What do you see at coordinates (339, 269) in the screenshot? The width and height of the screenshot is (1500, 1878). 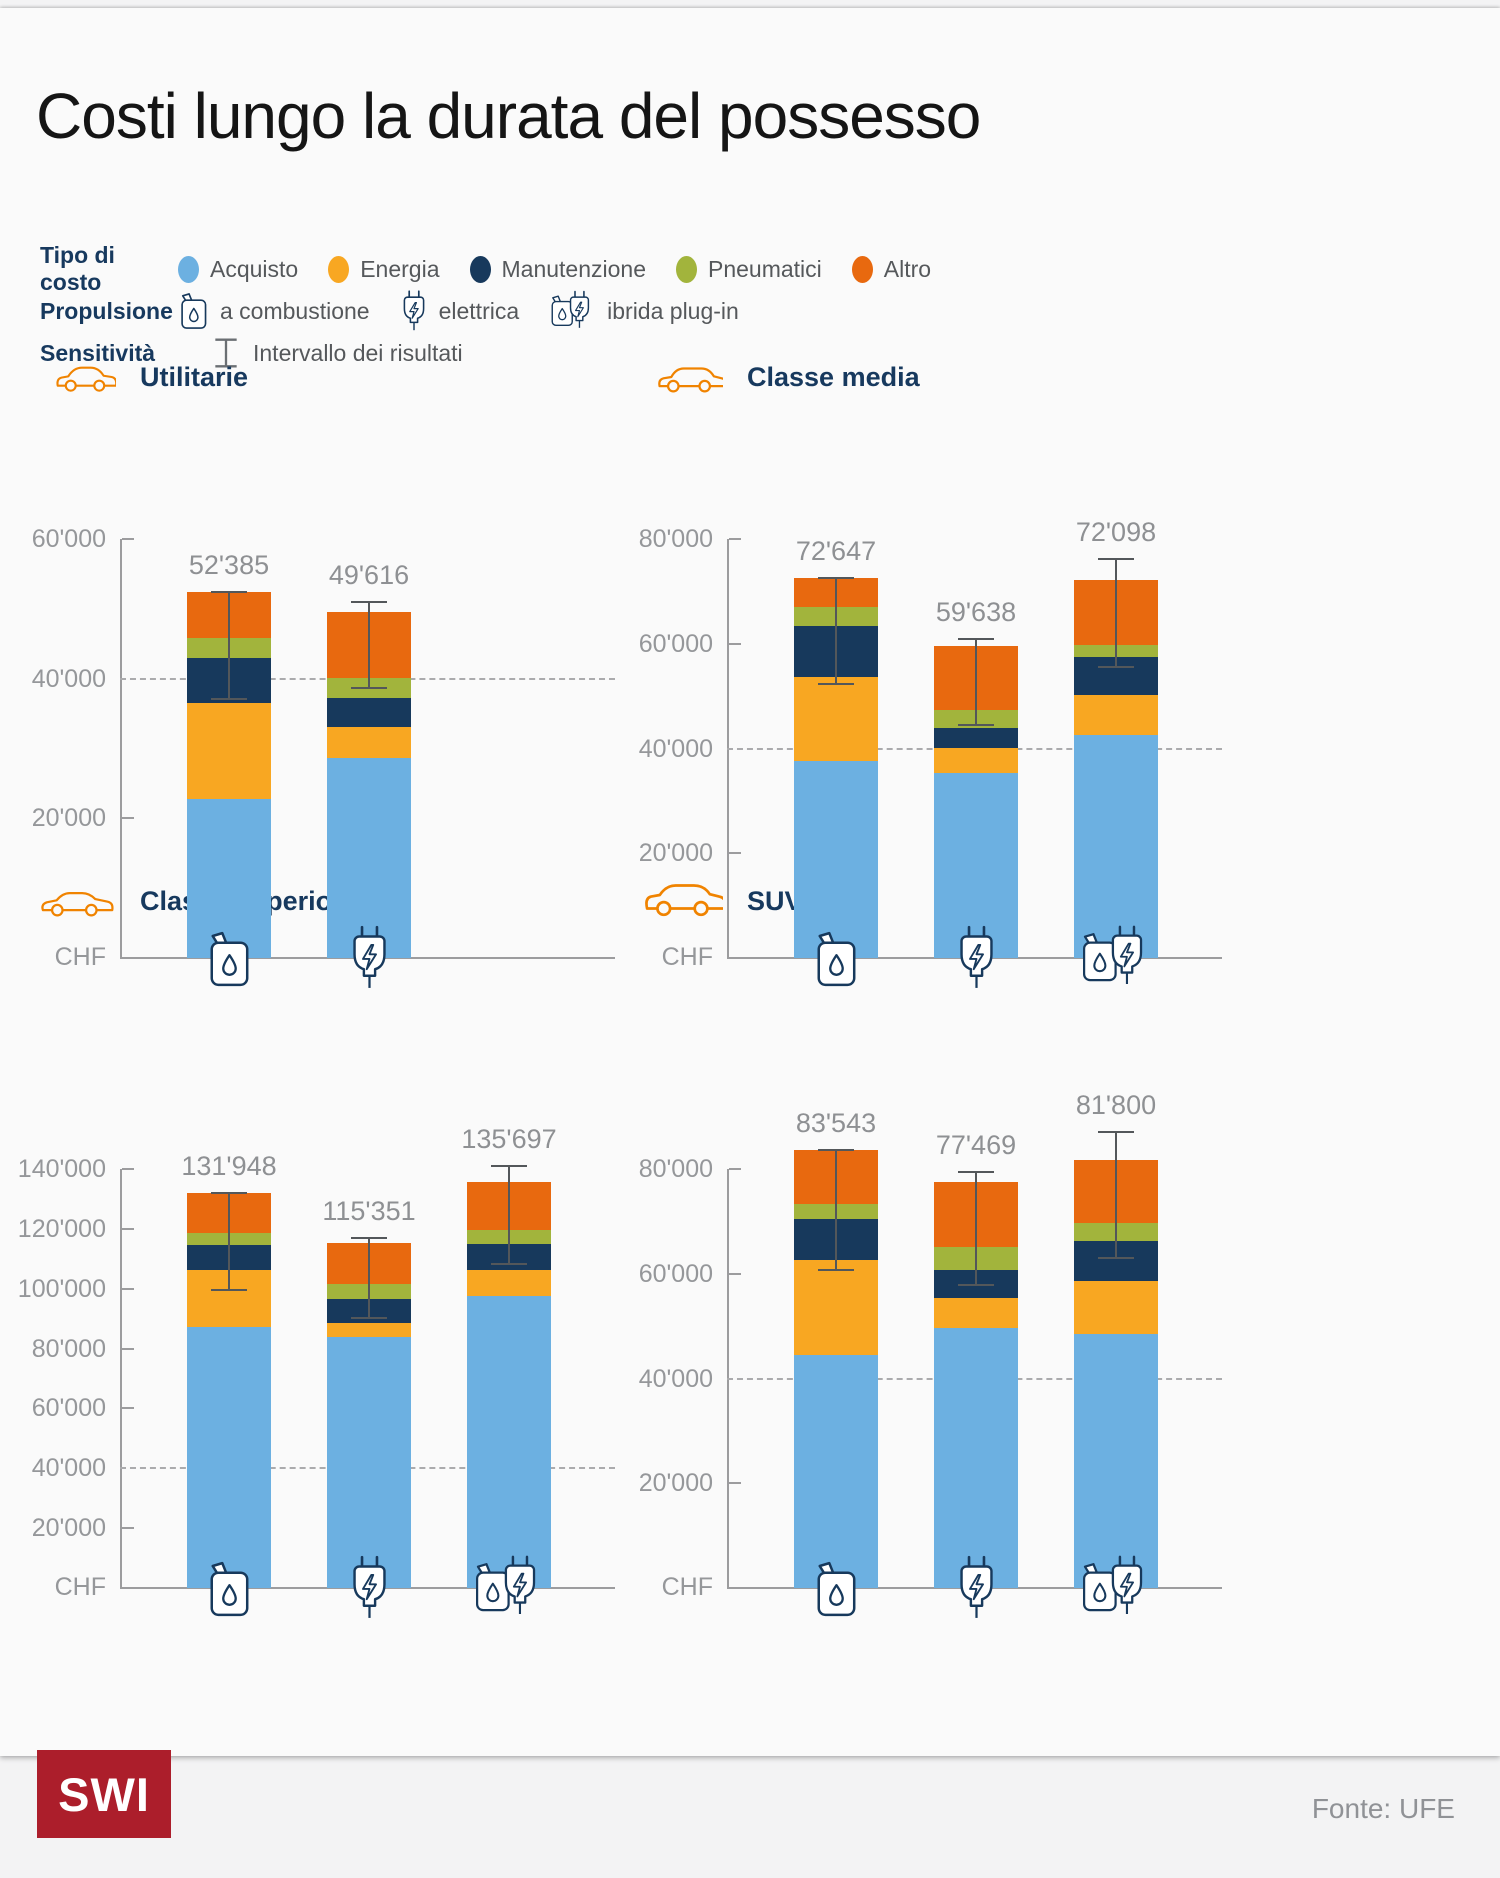 I see `energia-swatch` at bounding box center [339, 269].